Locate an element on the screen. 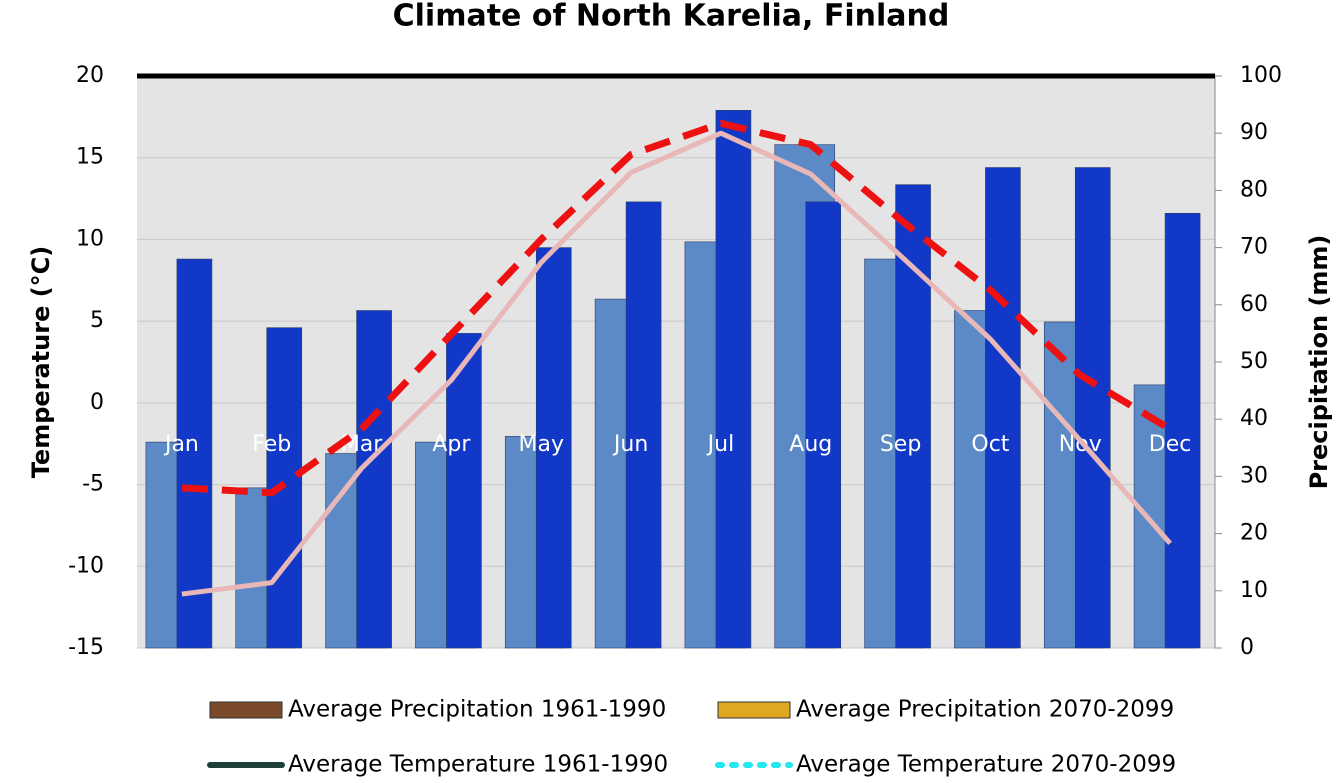 The height and width of the screenshot is (783, 1342). y-tick-label: 15 is located at coordinates (90, 157).